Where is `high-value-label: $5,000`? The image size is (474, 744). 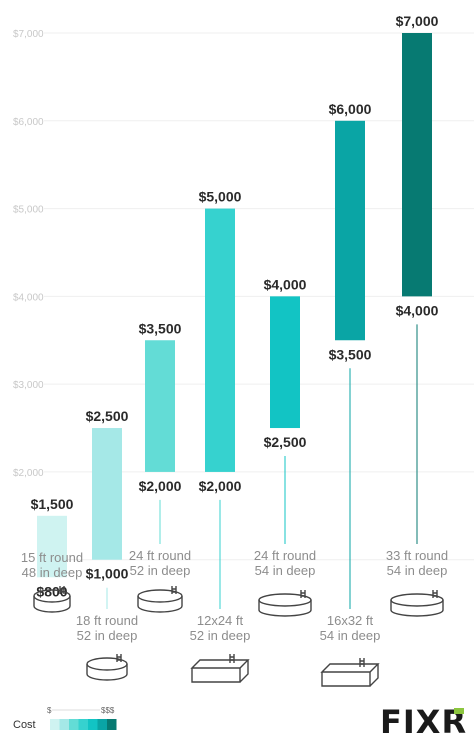
high-value-label: $5,000 is located at coordinates (220, 197).